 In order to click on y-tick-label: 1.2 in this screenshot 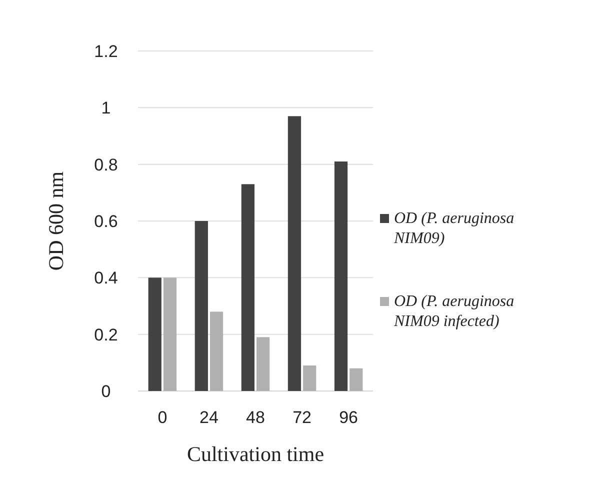, I will do `click(106, 51)`.